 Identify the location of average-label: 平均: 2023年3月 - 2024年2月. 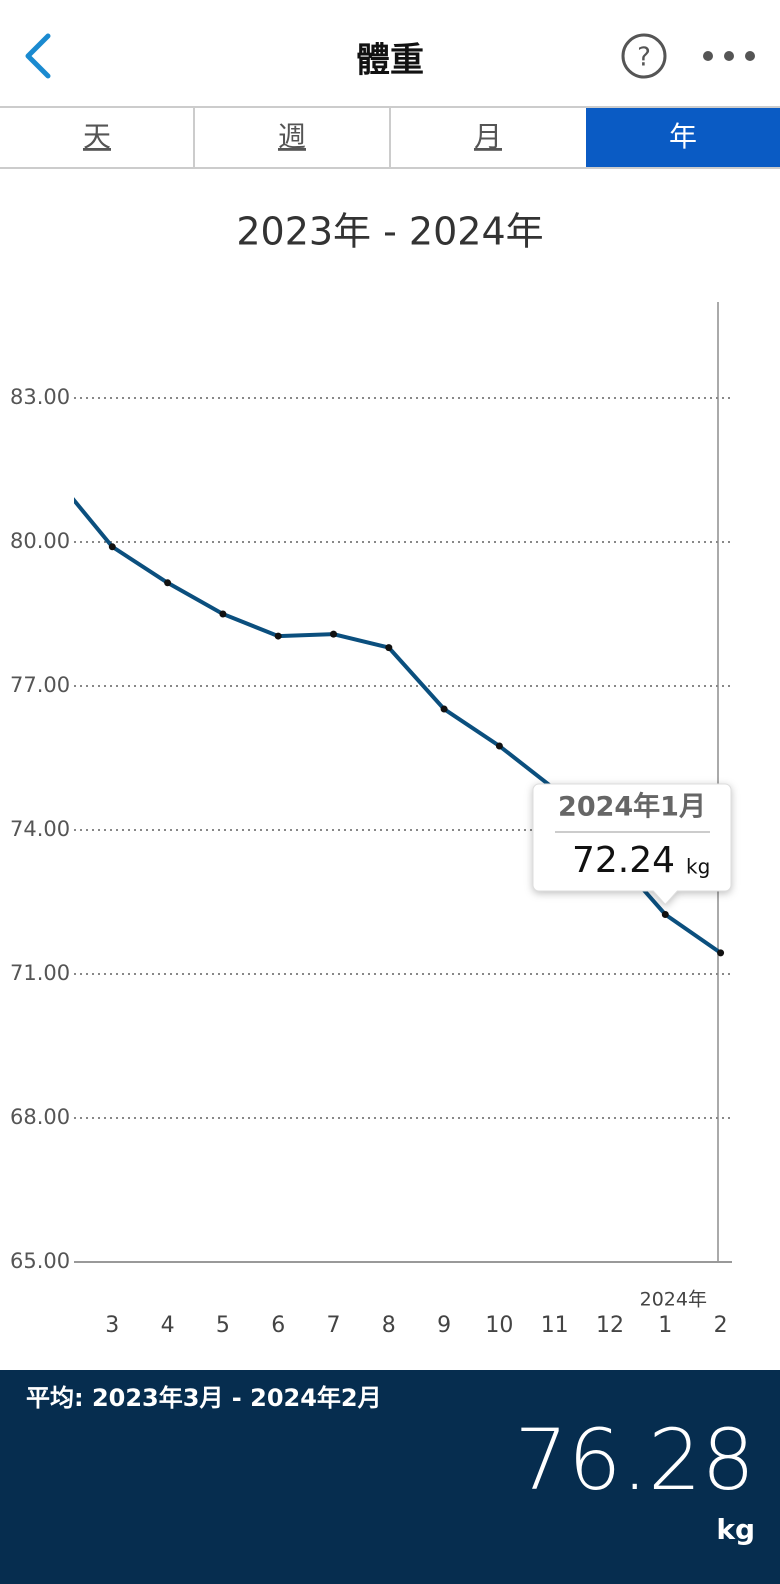
(204, 1398).